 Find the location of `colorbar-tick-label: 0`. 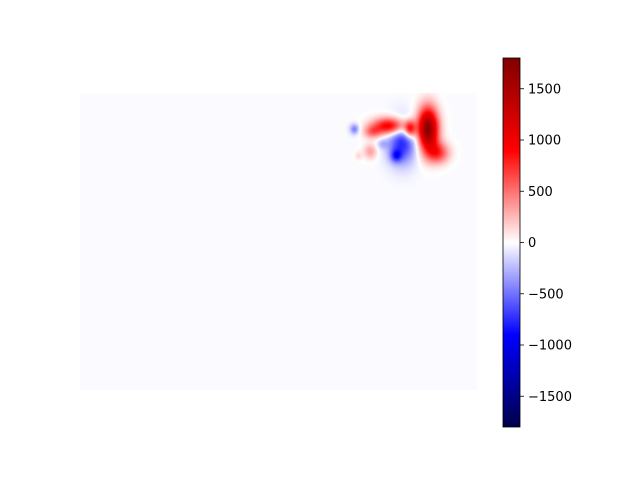

colorbar-tick-label: 0 is located at coordinates (532, 243).